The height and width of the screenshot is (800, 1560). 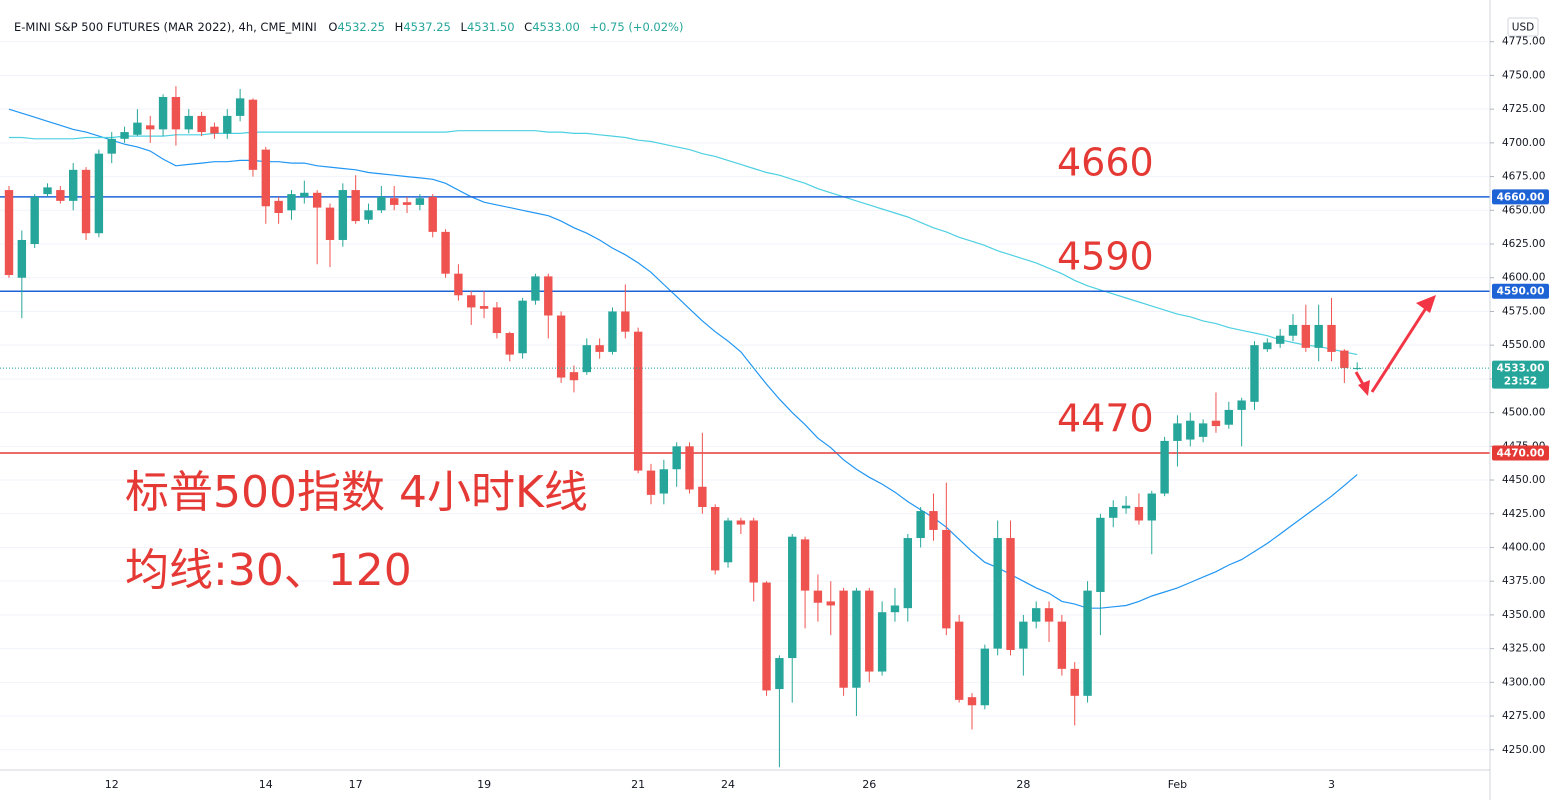 I want to click on arrow-head, so click(x=1426, y=304).